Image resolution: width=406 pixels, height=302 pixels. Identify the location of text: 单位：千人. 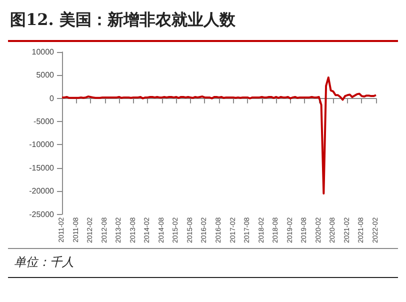
(44, 262).